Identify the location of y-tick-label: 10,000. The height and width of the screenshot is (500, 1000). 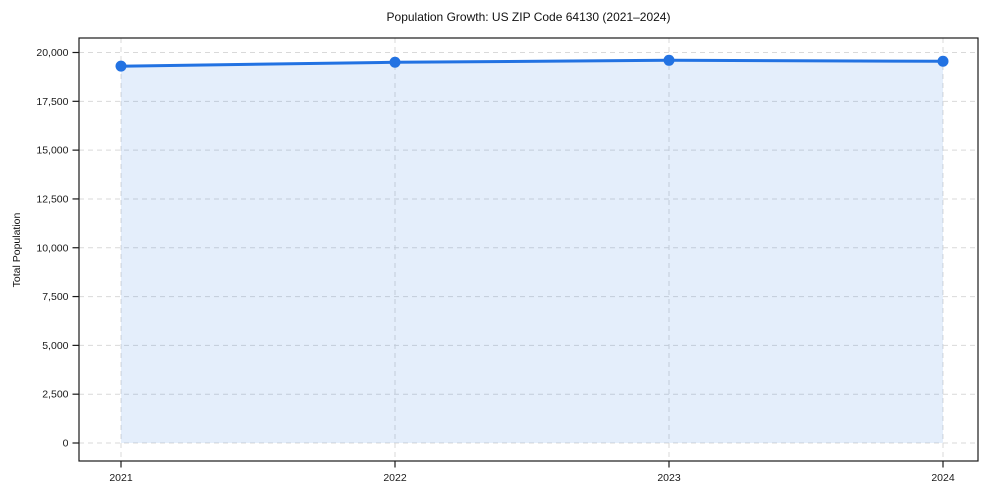
(52, 248).